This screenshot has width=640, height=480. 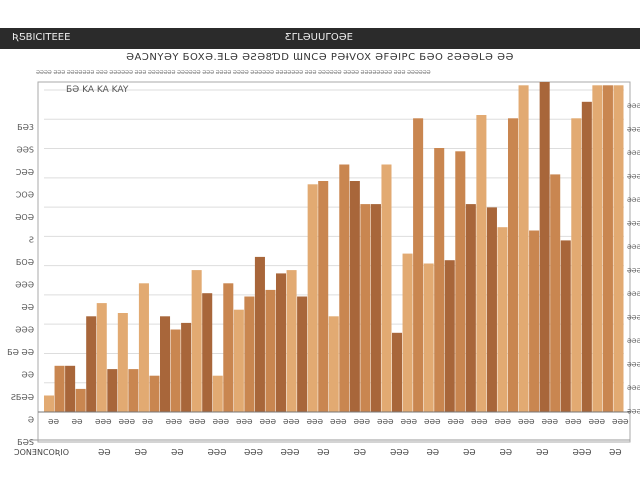 What do you see at coordinates (25, 262) in the screenshot?
I see `y-tick-label-left: ƂOƏ` at bounding box center [25, 262].